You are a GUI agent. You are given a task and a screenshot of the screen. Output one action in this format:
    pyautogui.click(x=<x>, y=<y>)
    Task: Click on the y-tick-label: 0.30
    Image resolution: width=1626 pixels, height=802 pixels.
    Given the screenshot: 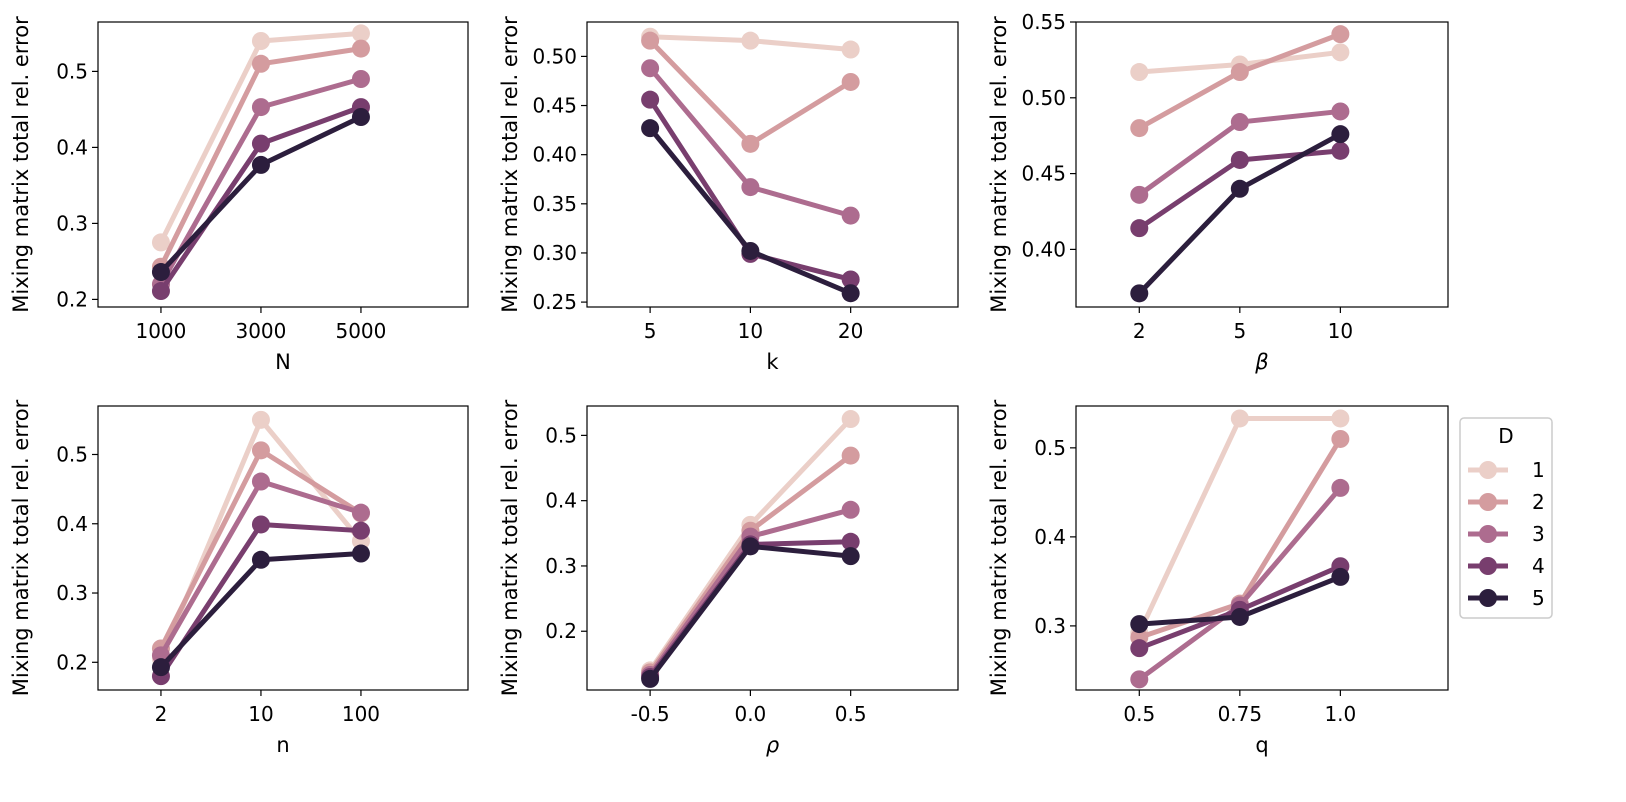 What is the action you would take?
    pyautogui.click(x=554, y=253)
    